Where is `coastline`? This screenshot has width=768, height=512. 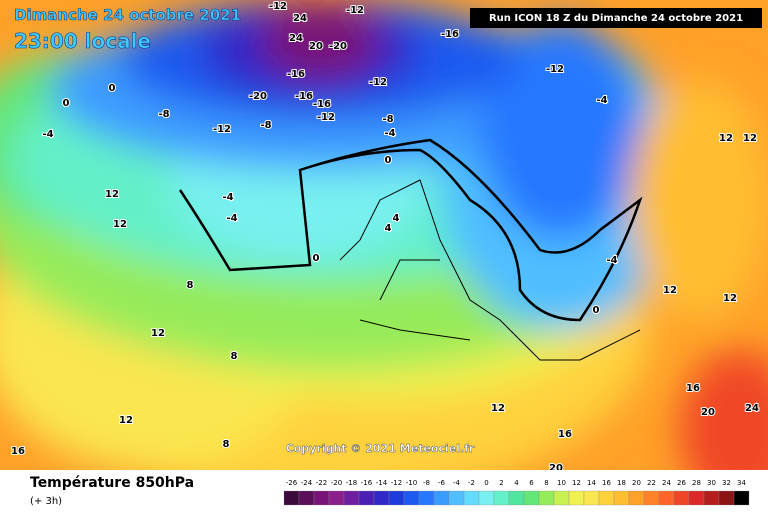
coastline is located at coordinates (490, 270).